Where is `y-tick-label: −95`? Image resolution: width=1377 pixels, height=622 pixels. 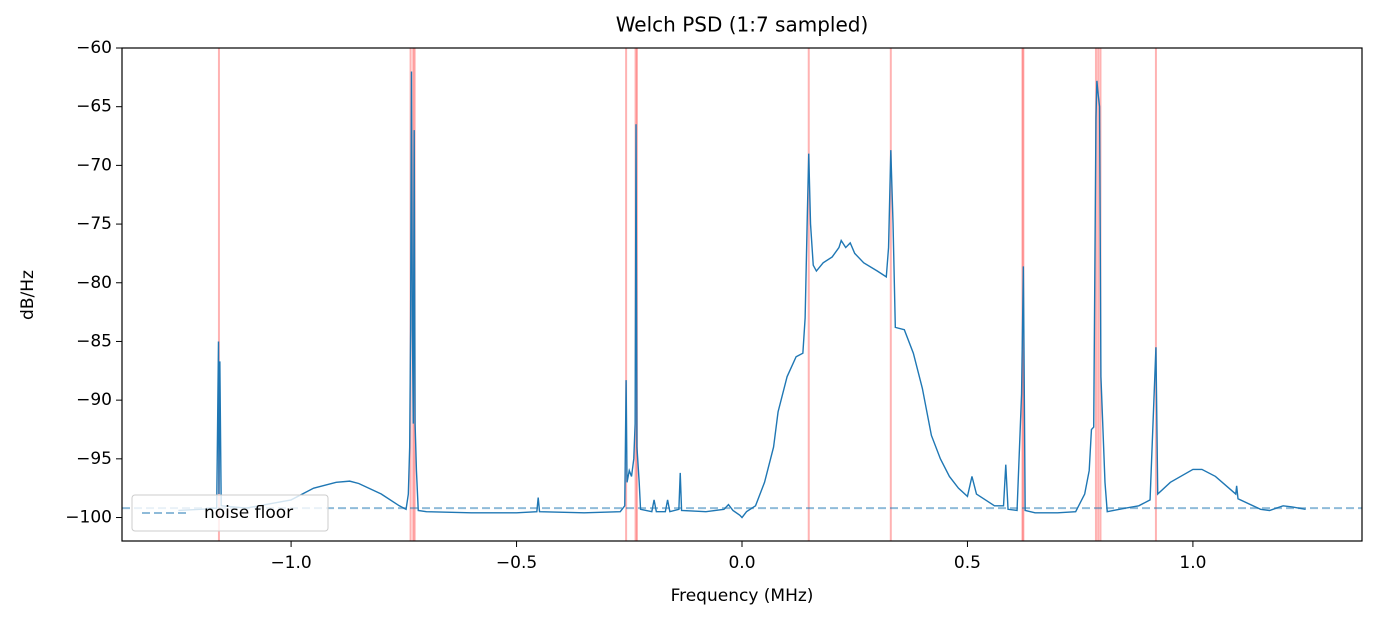 y-tick-label: −95 is located at coordinates (94, 459).